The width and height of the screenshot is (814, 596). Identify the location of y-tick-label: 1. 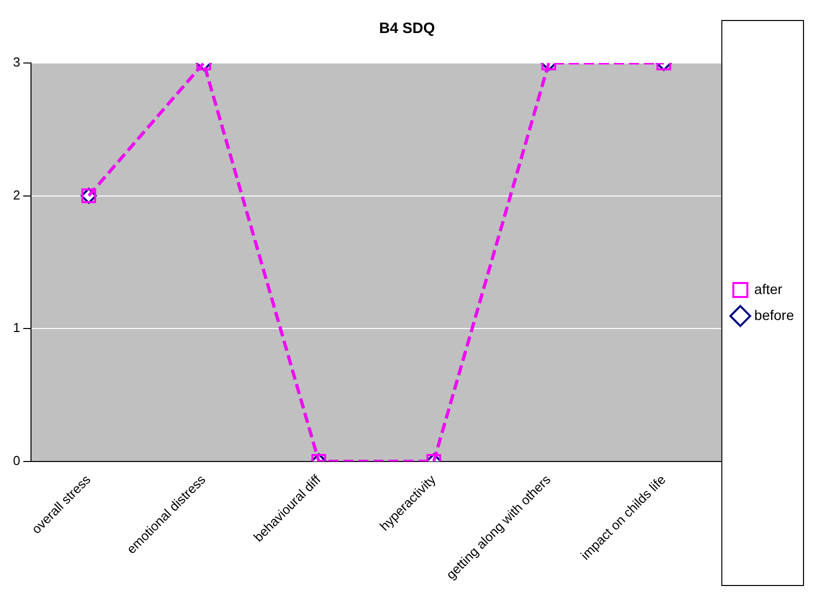
(16, 328).